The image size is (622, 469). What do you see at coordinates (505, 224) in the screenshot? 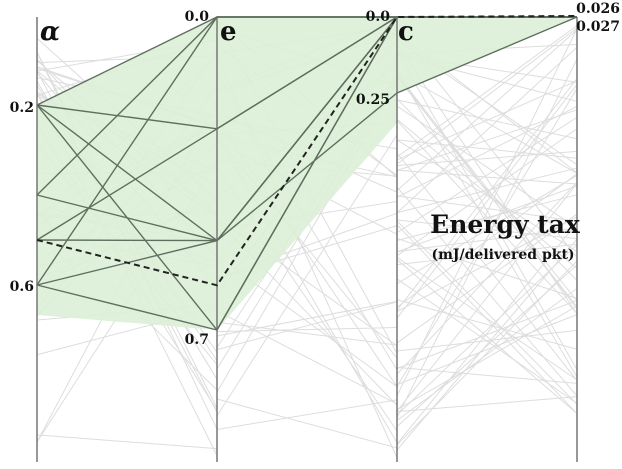
I see `energy-tax-title: Energy tax` at bounding box center [505, 224].